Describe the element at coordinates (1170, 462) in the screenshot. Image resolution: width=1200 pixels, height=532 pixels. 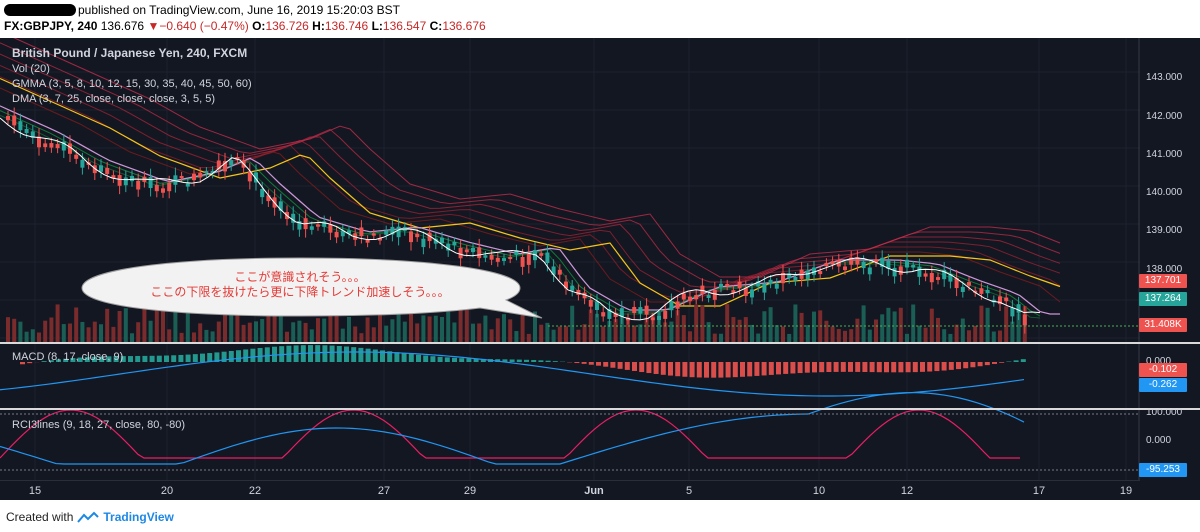
I see `rci-axis: 100.000 0.000` at that location.